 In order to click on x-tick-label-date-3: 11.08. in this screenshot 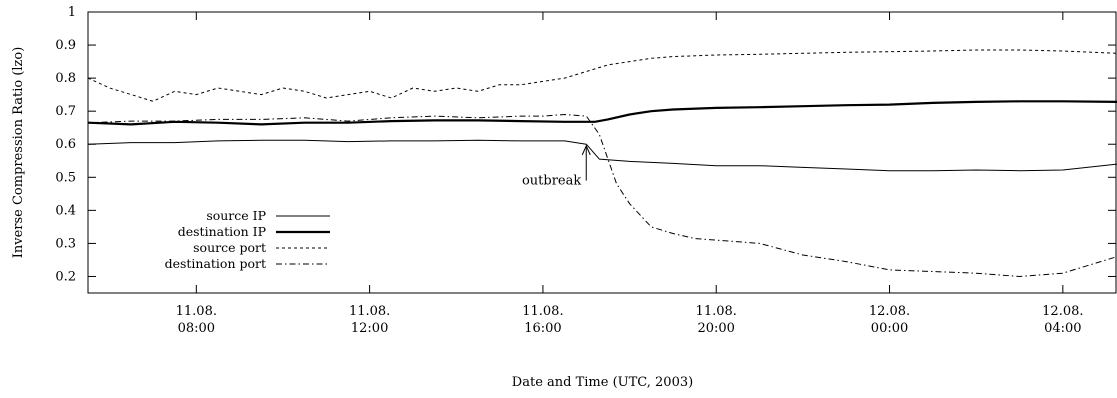, I will do `click(716, 311)`.